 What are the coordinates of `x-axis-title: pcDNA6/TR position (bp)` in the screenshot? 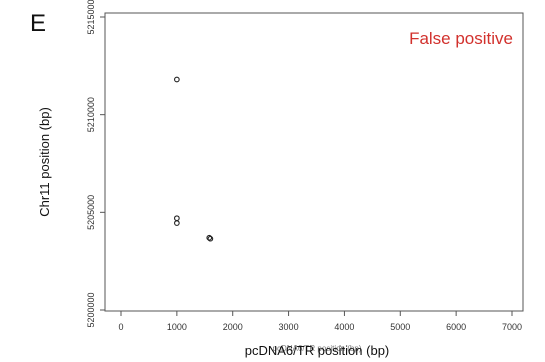 It's located at (317, 350).